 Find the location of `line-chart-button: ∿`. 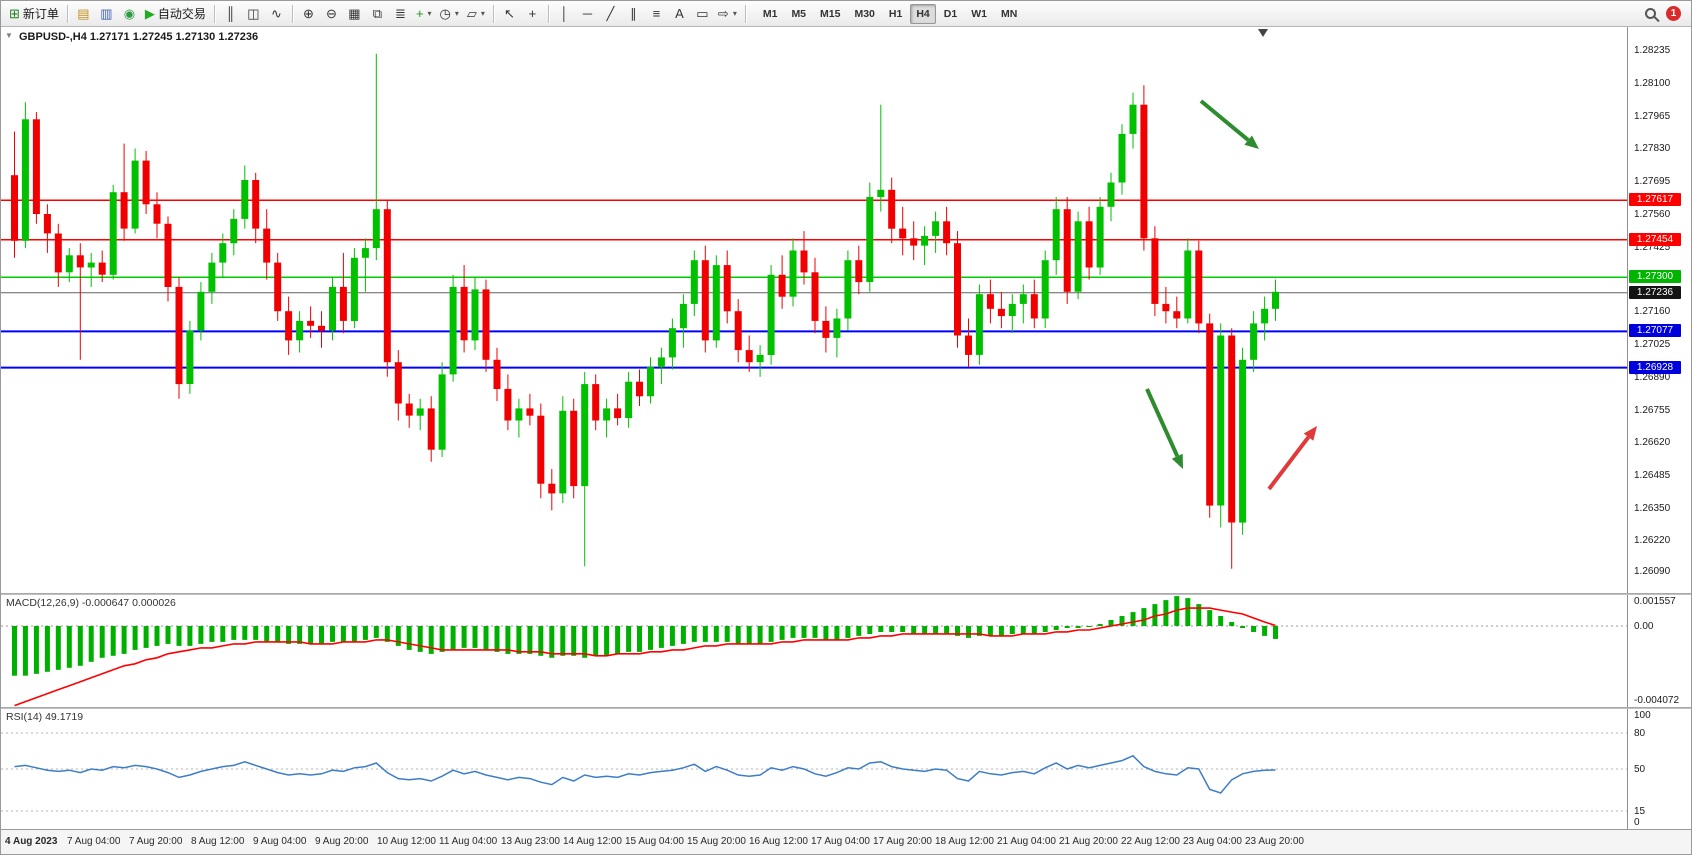

line-chart-button: ∿ is located at coordinates (276, 14).